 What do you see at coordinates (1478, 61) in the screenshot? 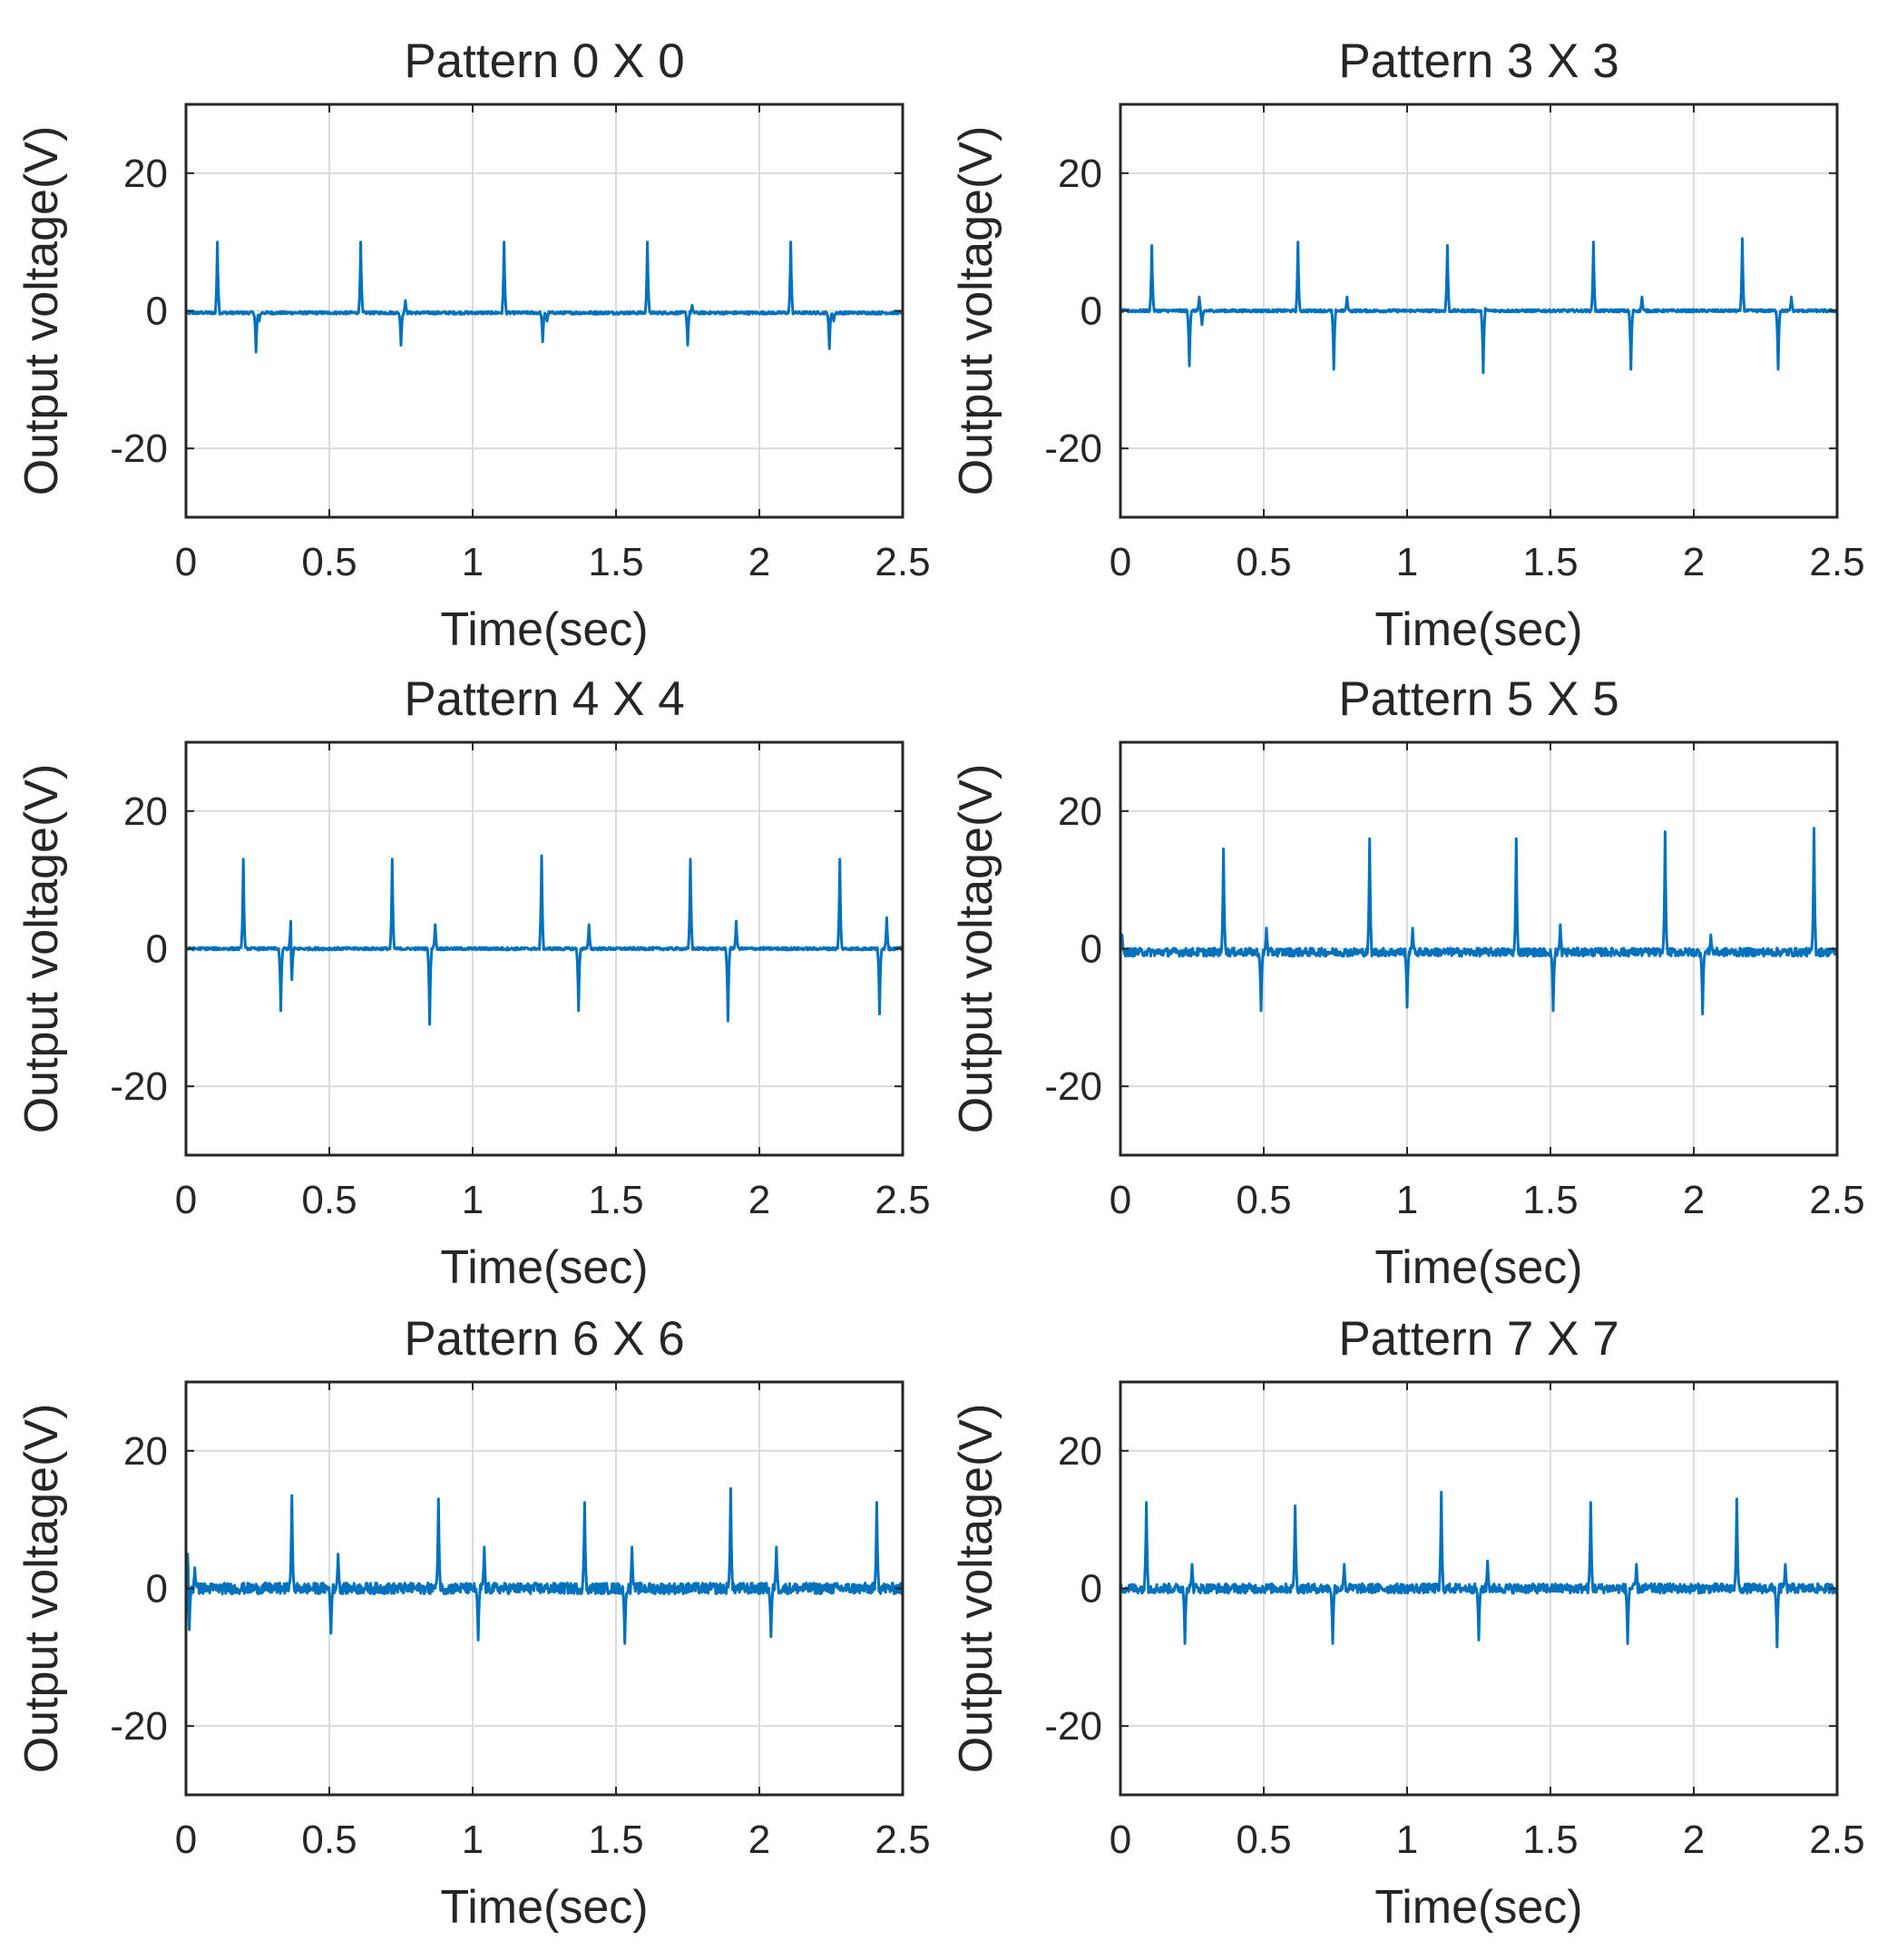
I see `chart-title: Pattern 3 X 3` at bounding box center [1478, 61].